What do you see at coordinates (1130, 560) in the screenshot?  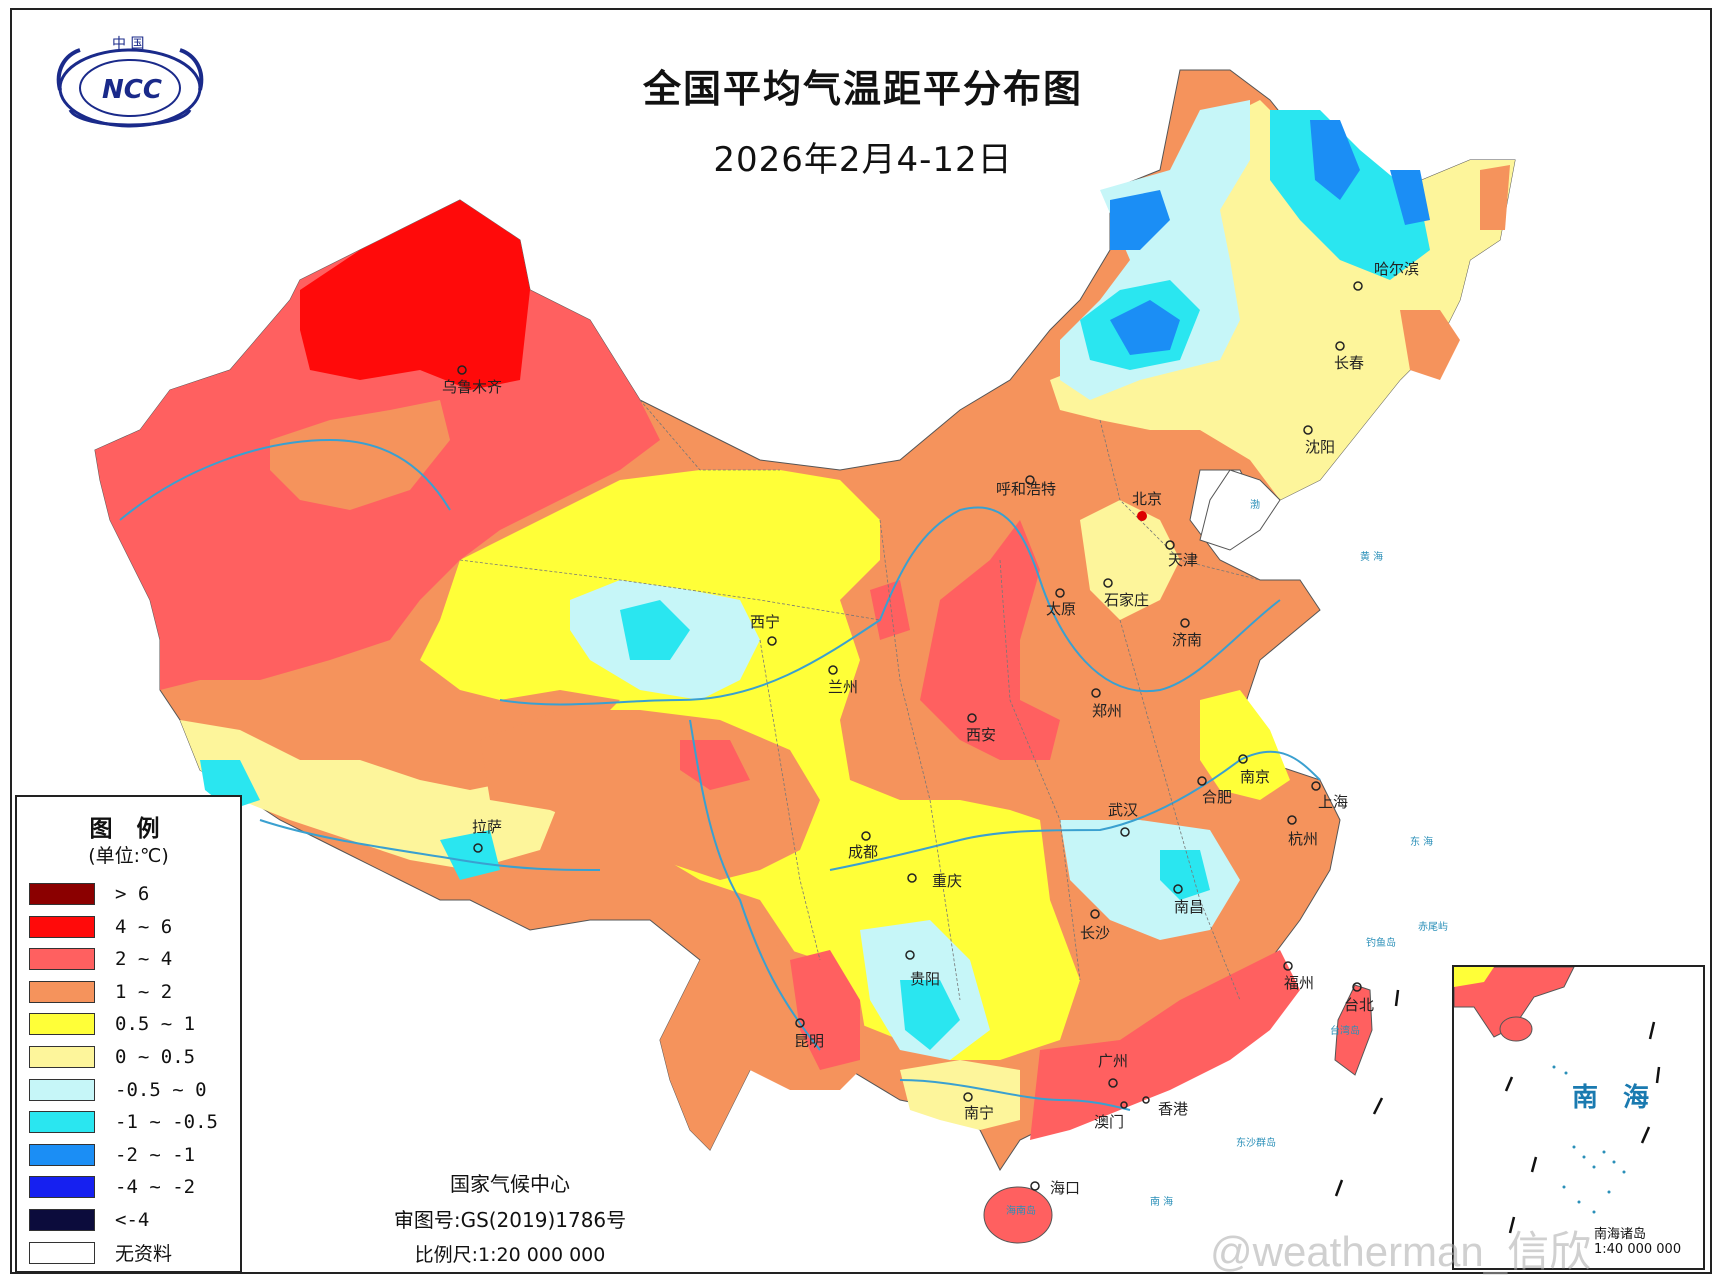 I see `region-hebei-yellow` at bounding box center [1130, 560].